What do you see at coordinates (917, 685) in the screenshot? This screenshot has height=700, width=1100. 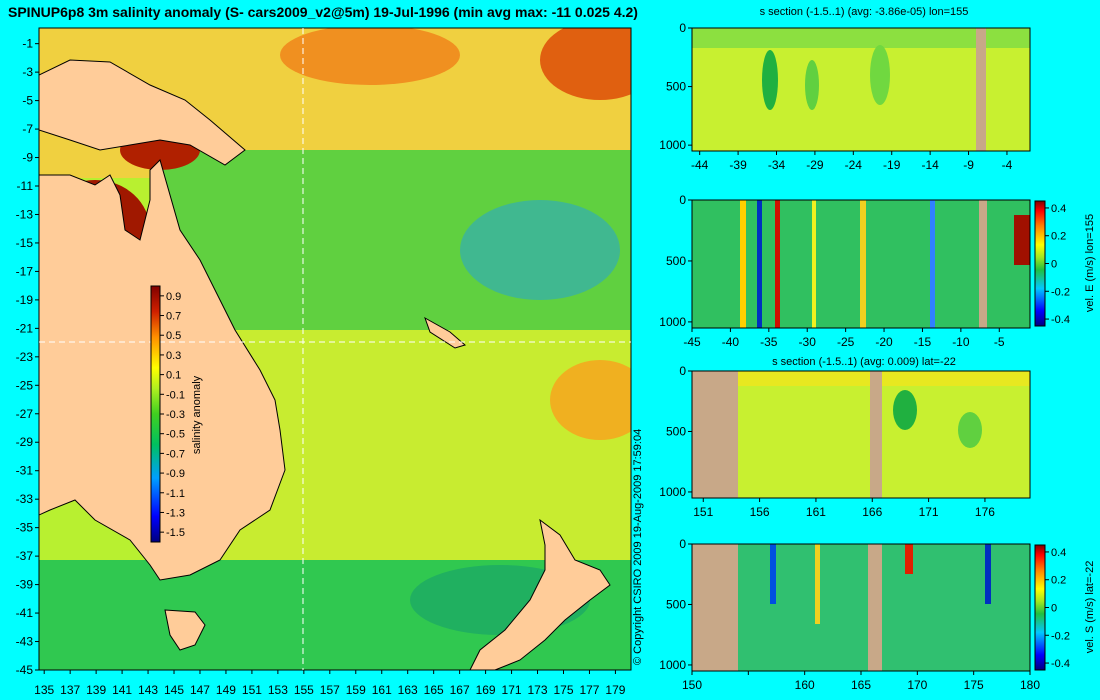 I see `panel-x-tick-label: 170` at bounding box center [917, 685].